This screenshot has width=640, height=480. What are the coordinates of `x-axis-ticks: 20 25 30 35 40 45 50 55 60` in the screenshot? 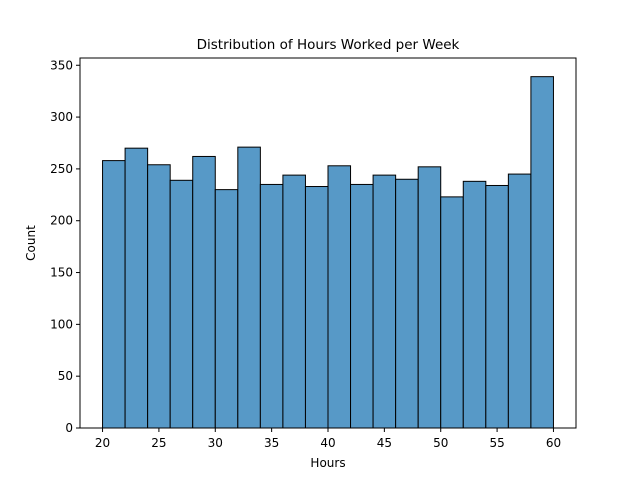 It's located at (328, 439).